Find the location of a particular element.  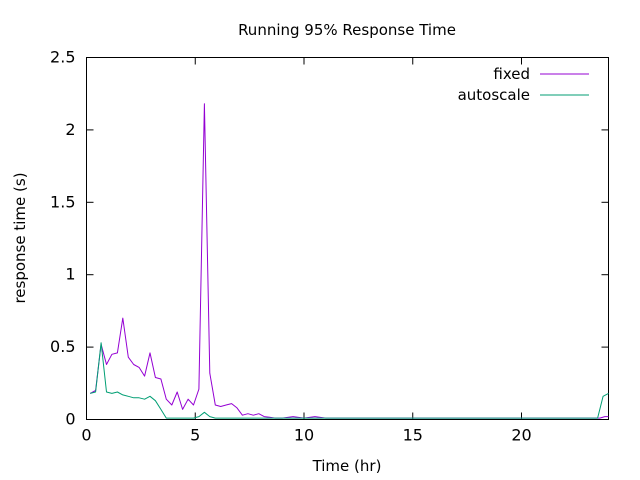

x-tick-label: 0 is located at coordinates (86, 435).